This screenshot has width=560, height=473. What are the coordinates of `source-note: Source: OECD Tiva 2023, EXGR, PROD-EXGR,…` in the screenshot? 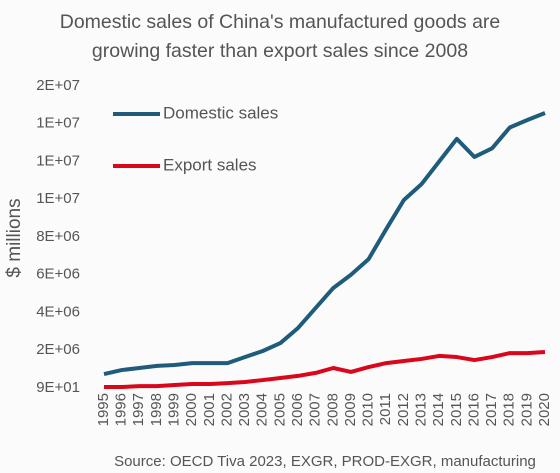 It's located at (325, 461).